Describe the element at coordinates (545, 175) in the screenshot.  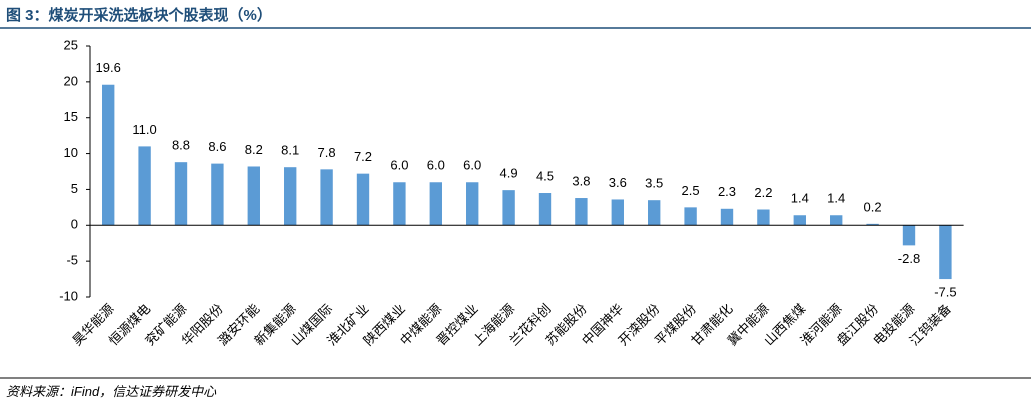
I see `value-label: 4.5` at that location.